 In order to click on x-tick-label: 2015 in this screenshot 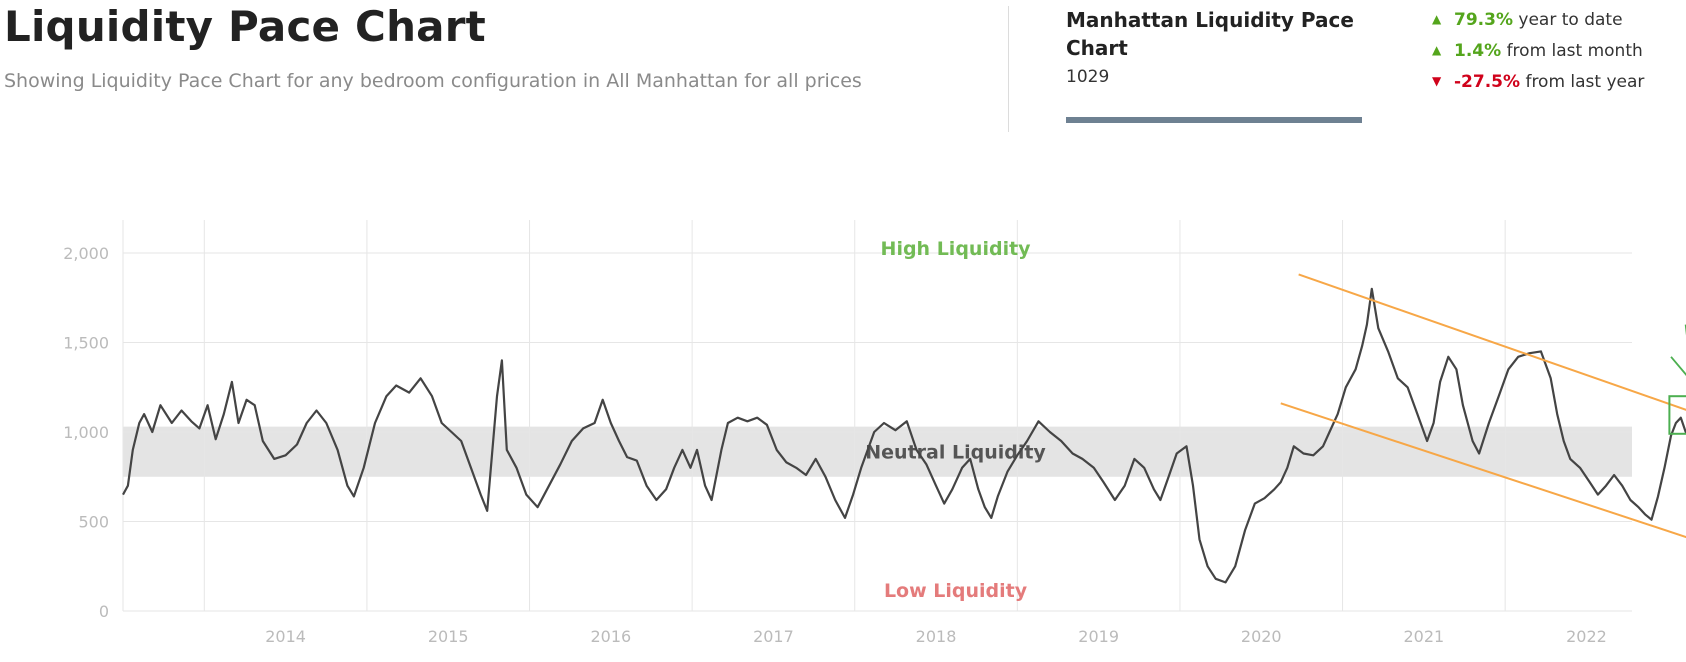, I will do `click(448, 636)`.